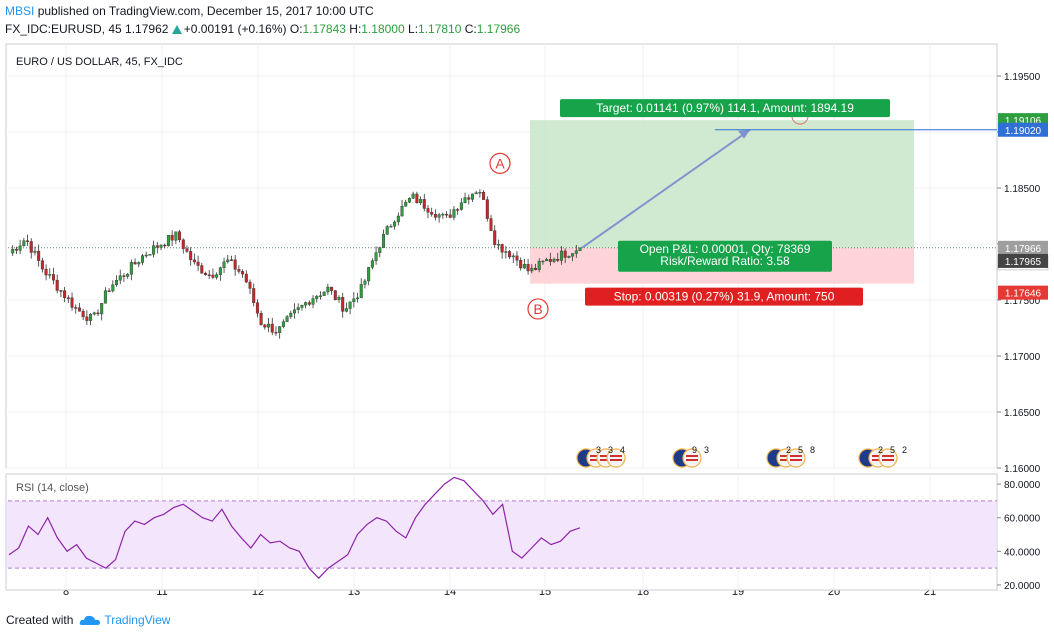 Image resolution: width=1054 pixels, height=638 pixels. Describe the element at coordinates (20, 11) in the screenshot. I see `author-name: MBSI` at that location.